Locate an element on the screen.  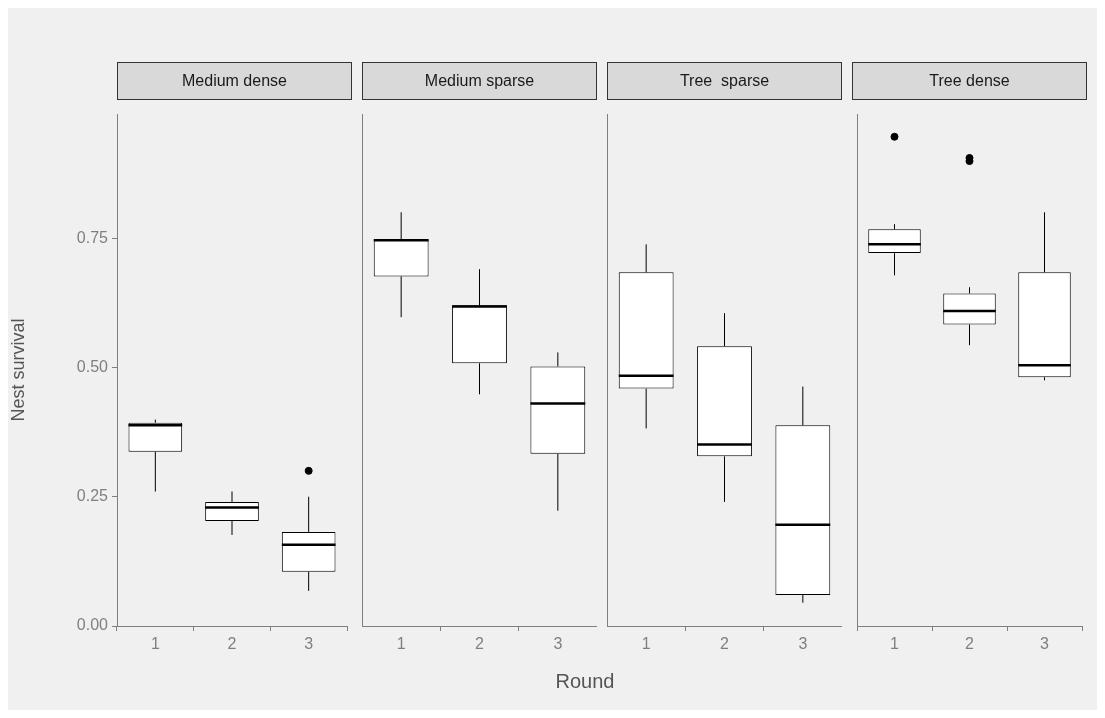
x-axis-title: Round is located at coordinates (585, 681).